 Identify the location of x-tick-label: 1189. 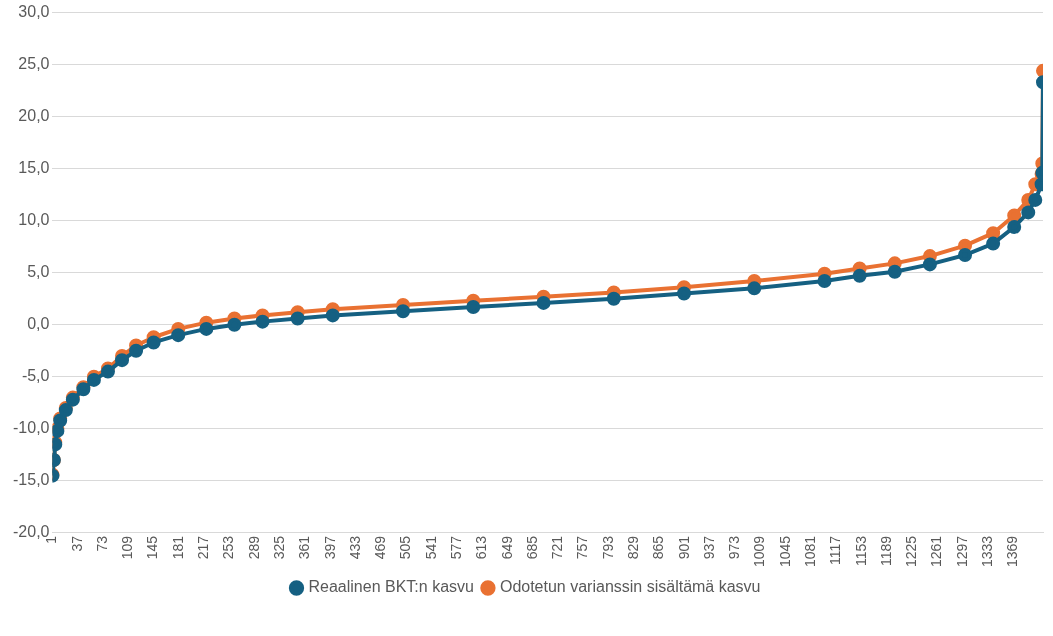
(885, 550).